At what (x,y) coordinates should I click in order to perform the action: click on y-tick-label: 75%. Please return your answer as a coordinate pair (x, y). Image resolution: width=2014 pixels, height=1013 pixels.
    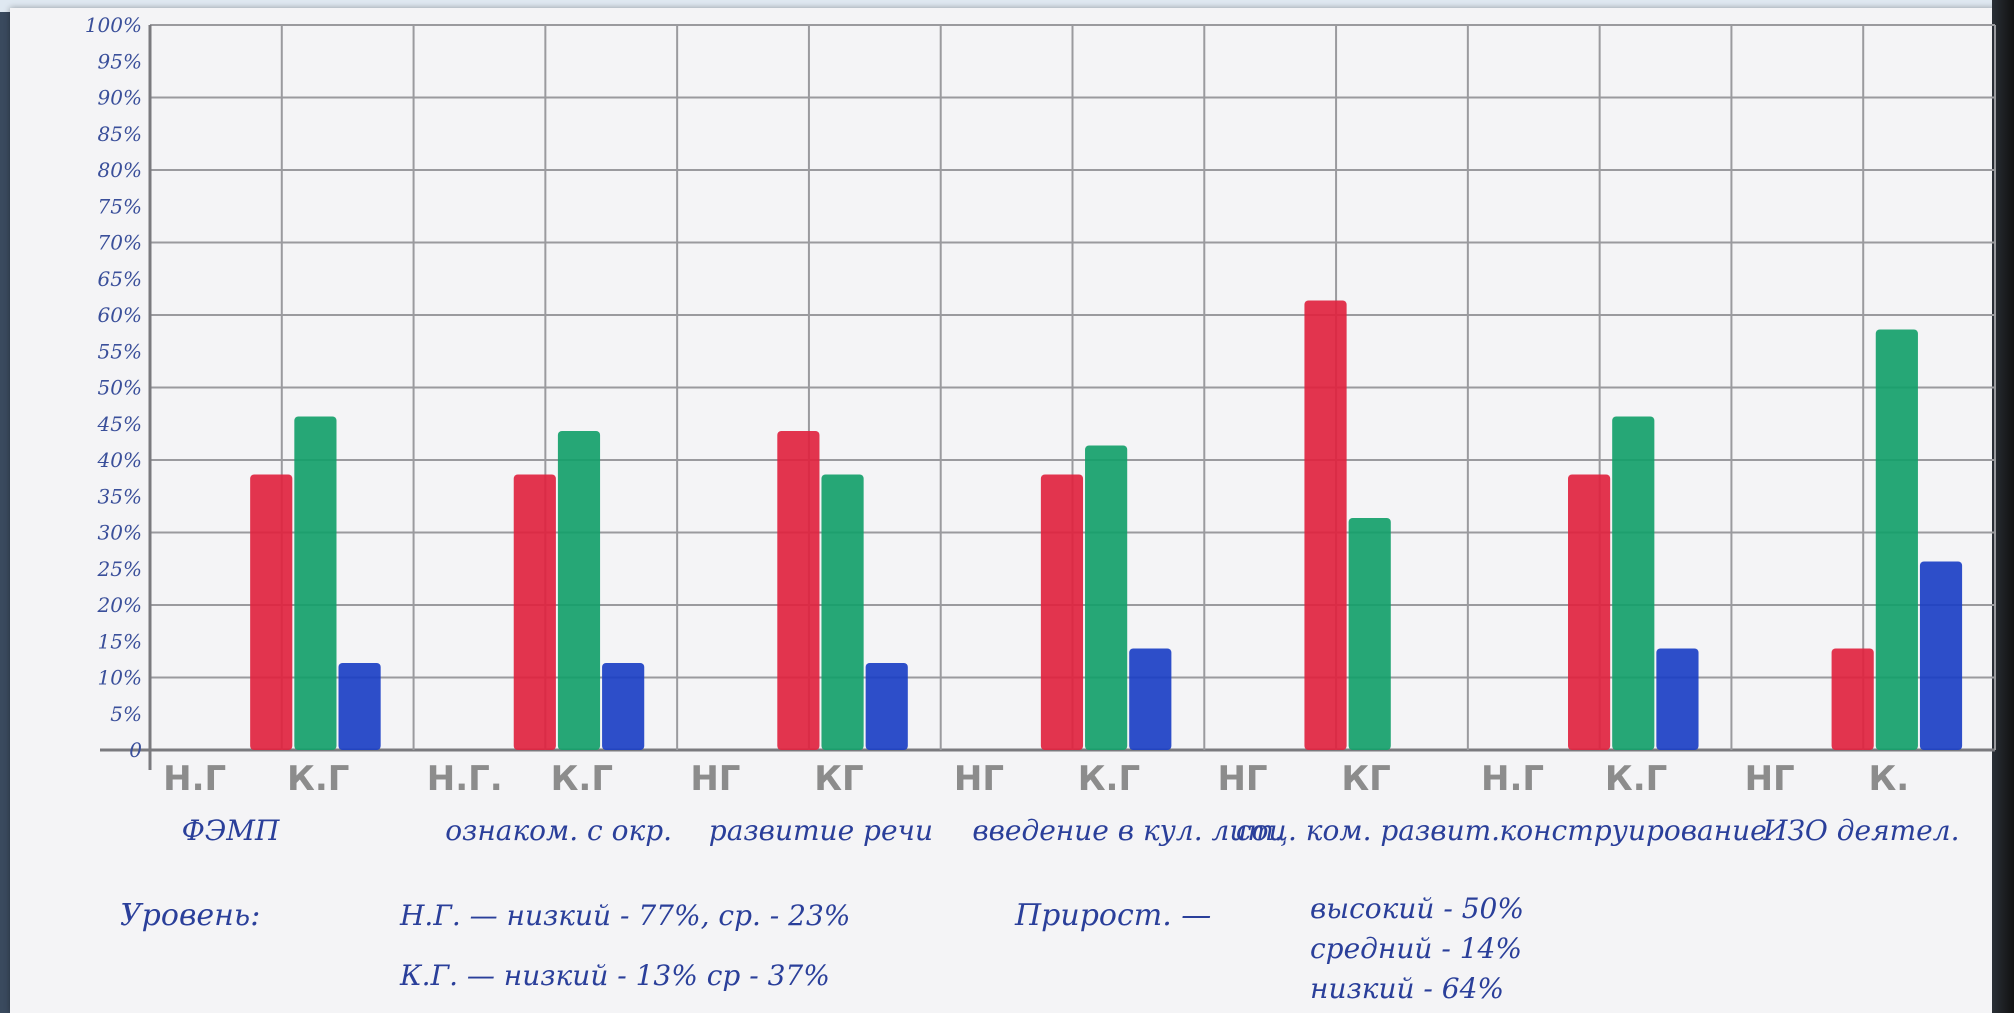
    Looking at the image, I should click on (120, 206).